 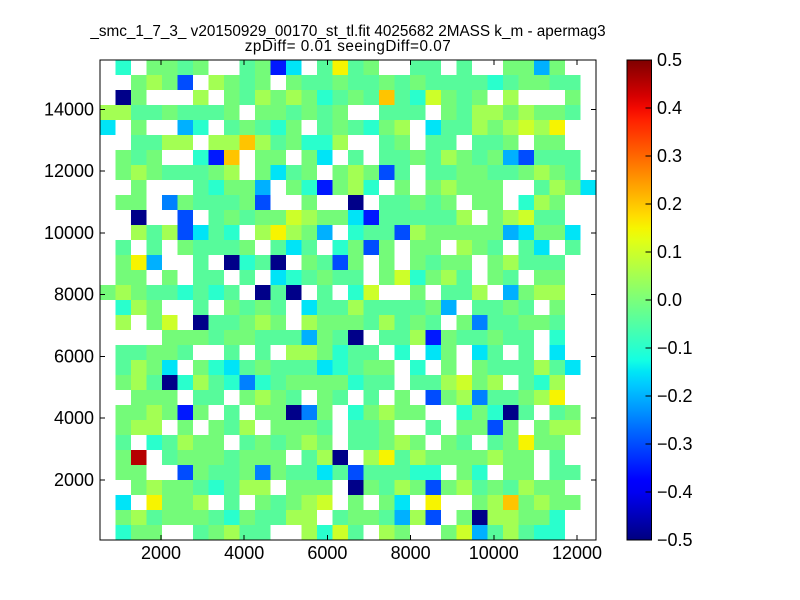 What do you see at coordinates (669, 156) in the screenshot?
I see `svg-text: 0.3` at bounding box center [669, 156].